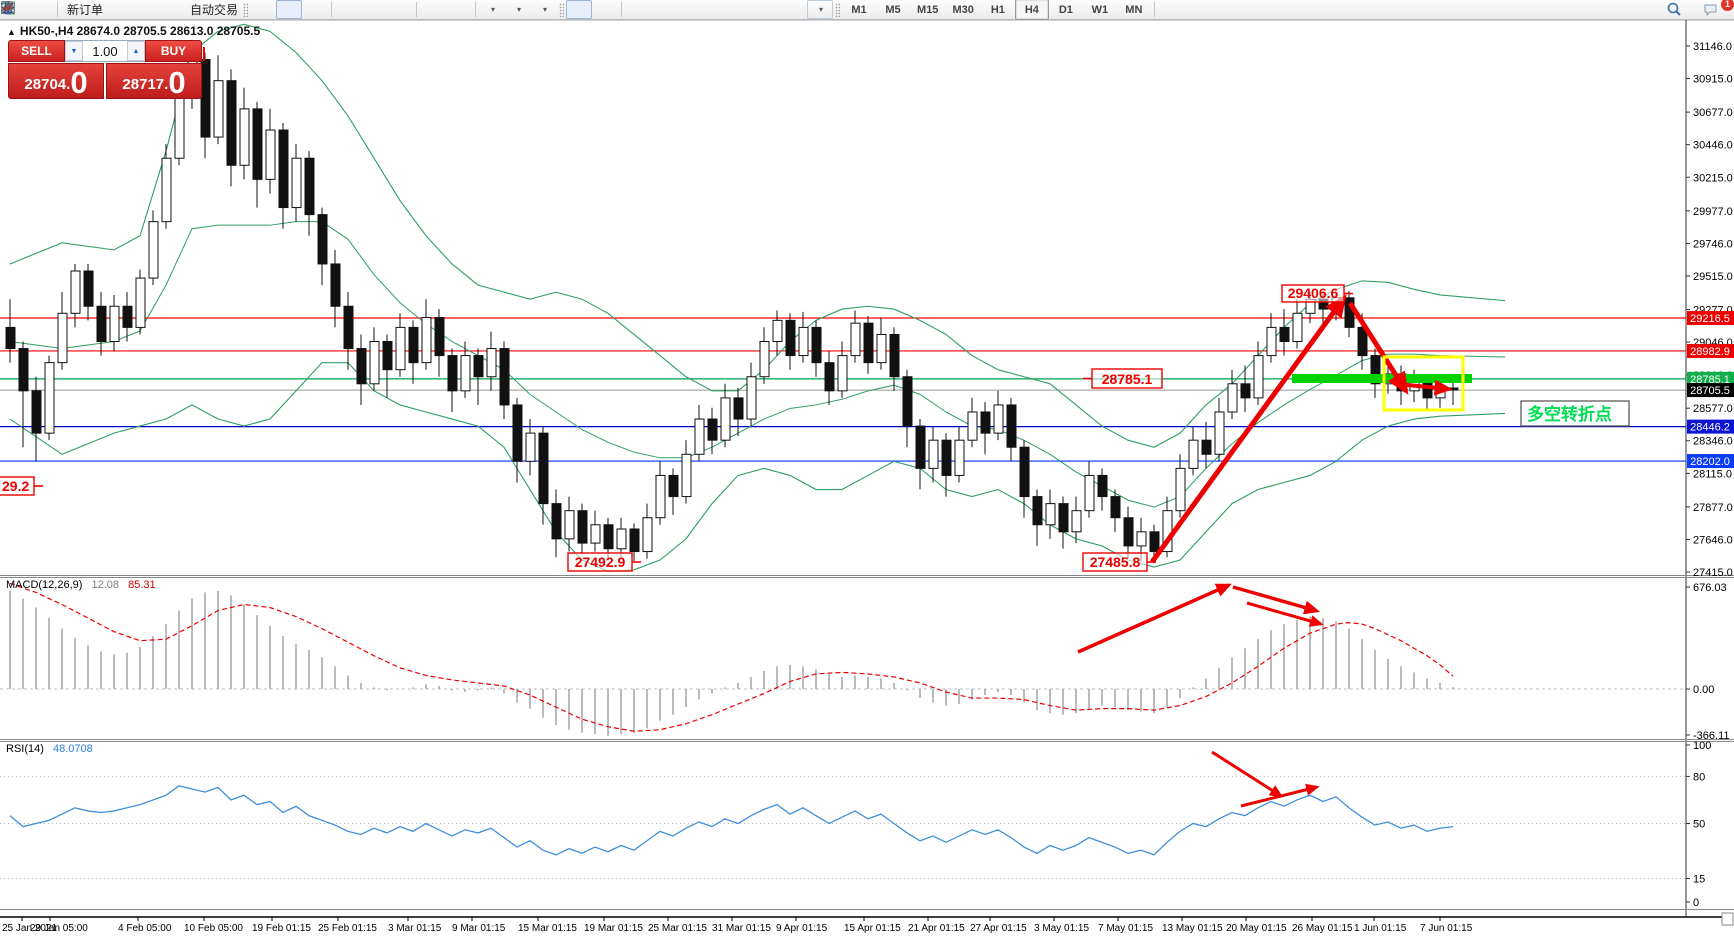 The height and width of the screenshot is (941, 1734). I want to click on period-icon: ▾, so click(266, 9).